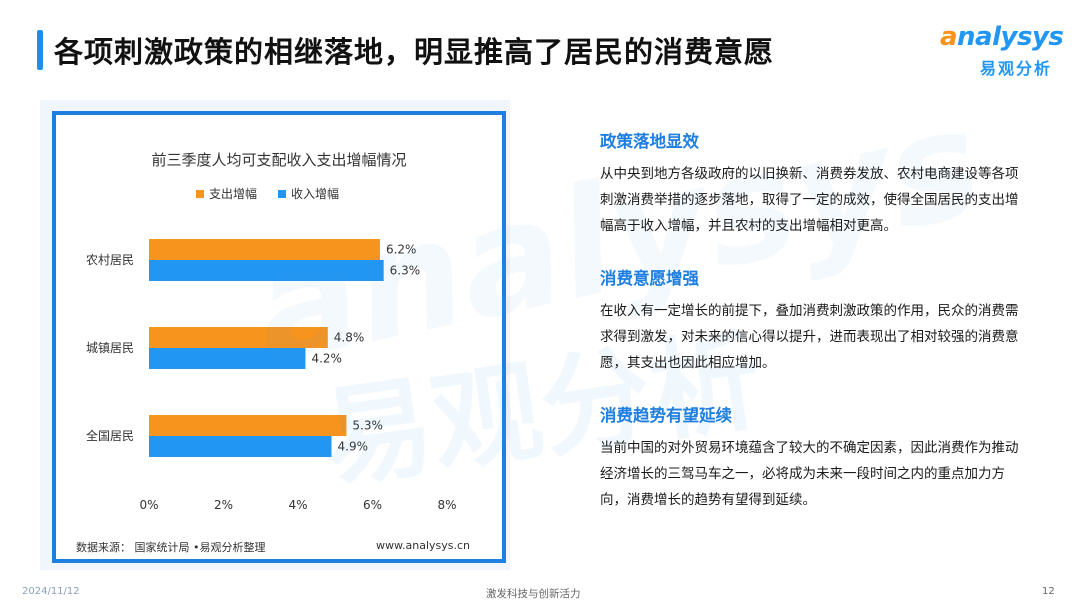 Image resolution: width=1080 pixels, height=608 pixels. Describe the element at coordinates (297, 505) in the screenshot. I see `x-tick-label: 4%` at that location.